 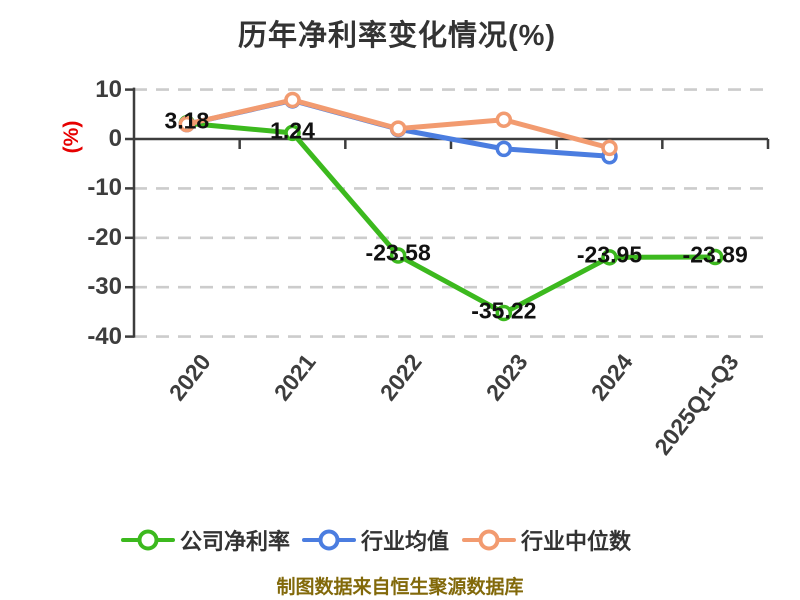 I want to click on data-source-note: 制图数据来自恒生聚源数据库, so click(x=400, y=587).